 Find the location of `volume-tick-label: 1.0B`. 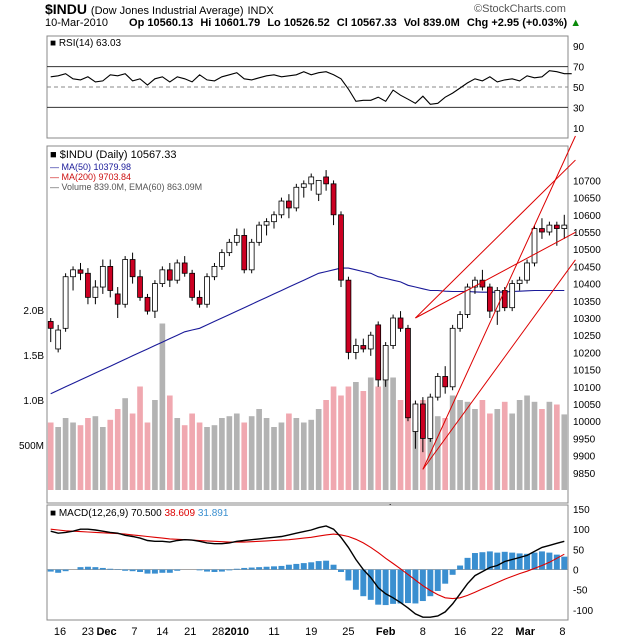

volume-tick-label: 1.0B is located at coordinates (33, 401).